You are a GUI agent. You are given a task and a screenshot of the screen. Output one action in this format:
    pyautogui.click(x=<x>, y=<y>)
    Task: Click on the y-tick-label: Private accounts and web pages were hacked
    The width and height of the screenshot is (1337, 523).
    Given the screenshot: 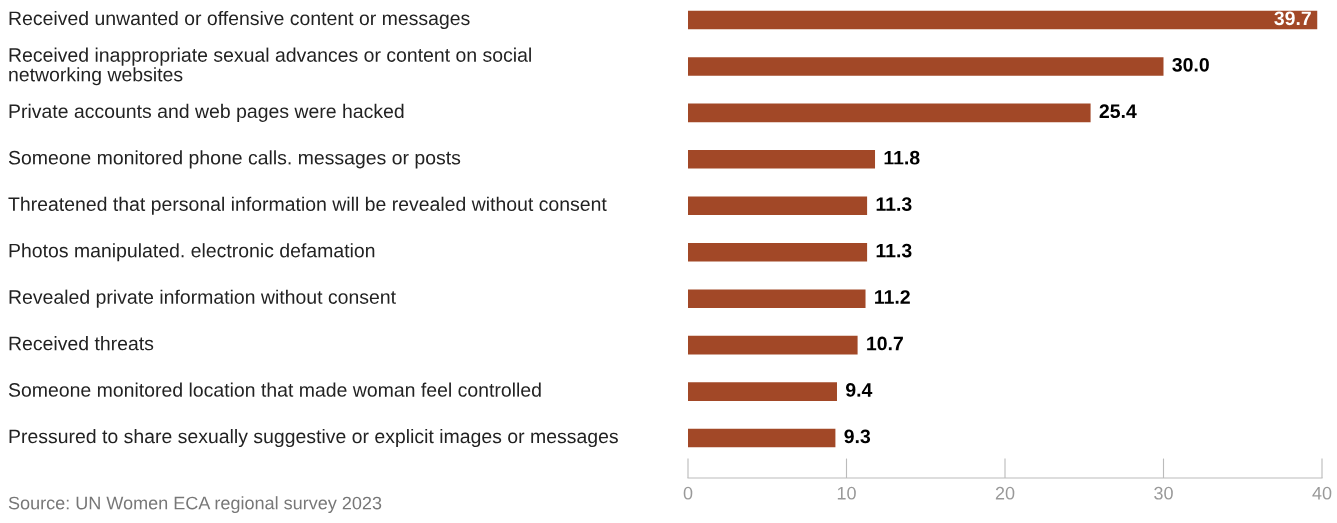 What is the action you would take?
    pyautogui.click(x=206, y=112)
    